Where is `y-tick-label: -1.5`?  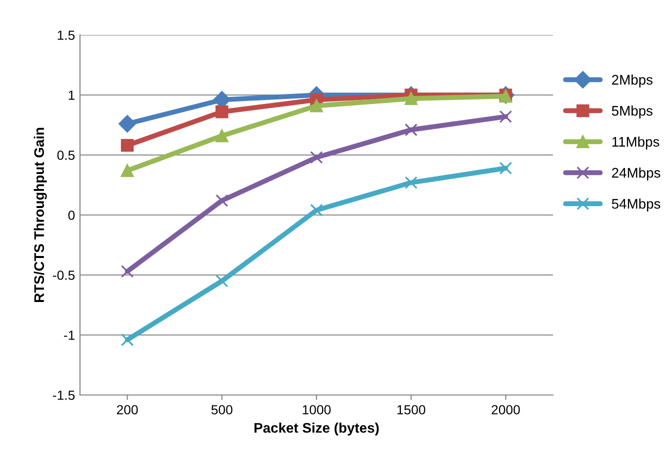 y-tick-label: -1.5 is located at coordinates (63, 395).